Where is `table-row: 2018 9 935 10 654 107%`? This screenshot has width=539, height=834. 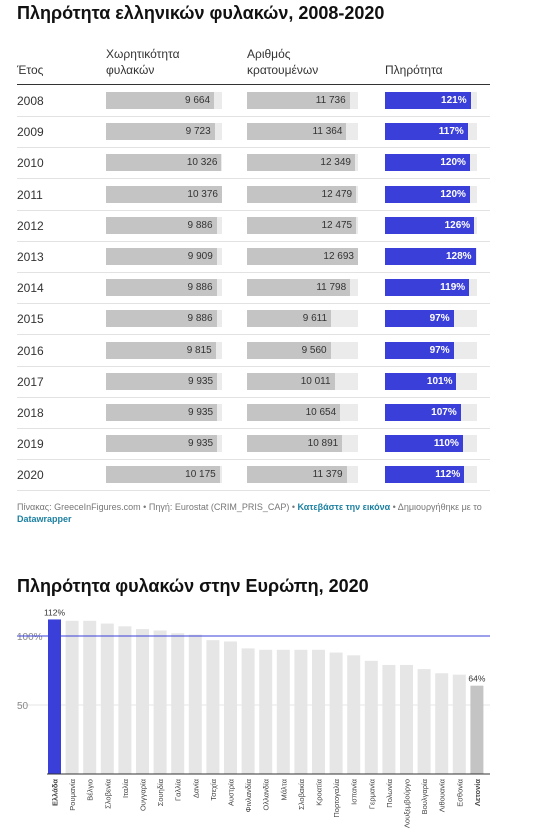
table-row: 2018 9 935 10 654 107% is located at coordinates (253, 413).